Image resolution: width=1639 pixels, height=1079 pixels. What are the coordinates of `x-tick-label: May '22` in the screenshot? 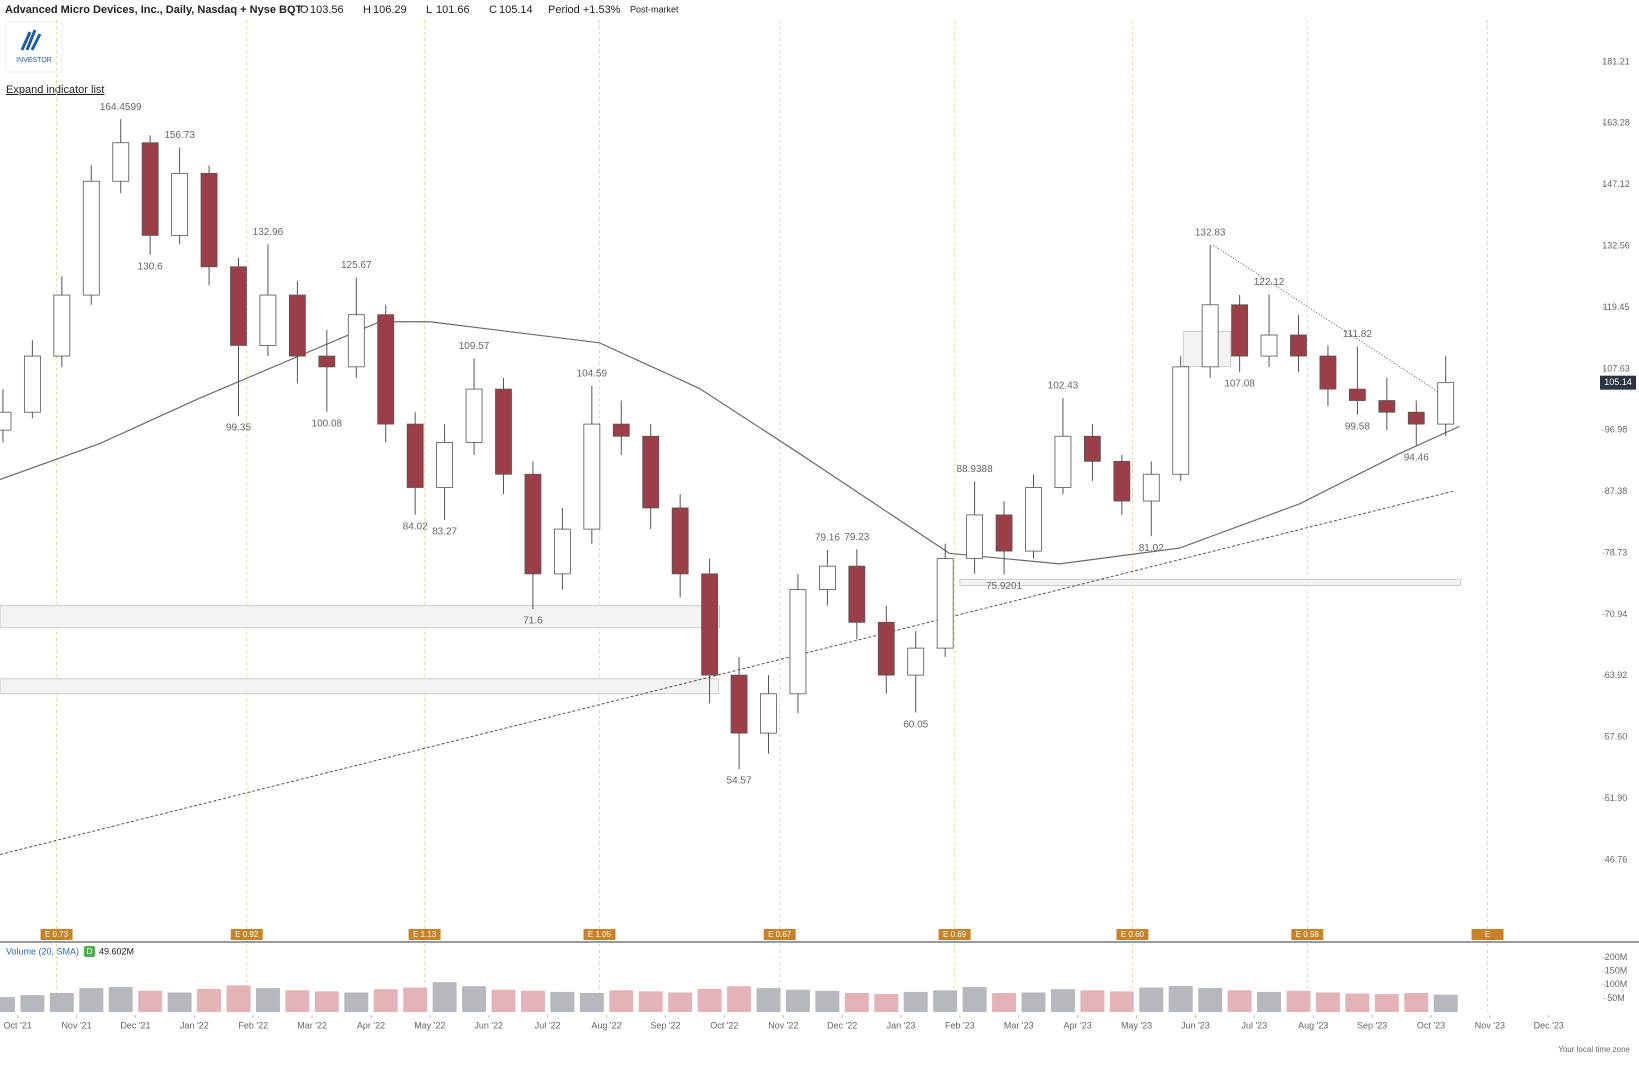 It's located at (429, 1025).